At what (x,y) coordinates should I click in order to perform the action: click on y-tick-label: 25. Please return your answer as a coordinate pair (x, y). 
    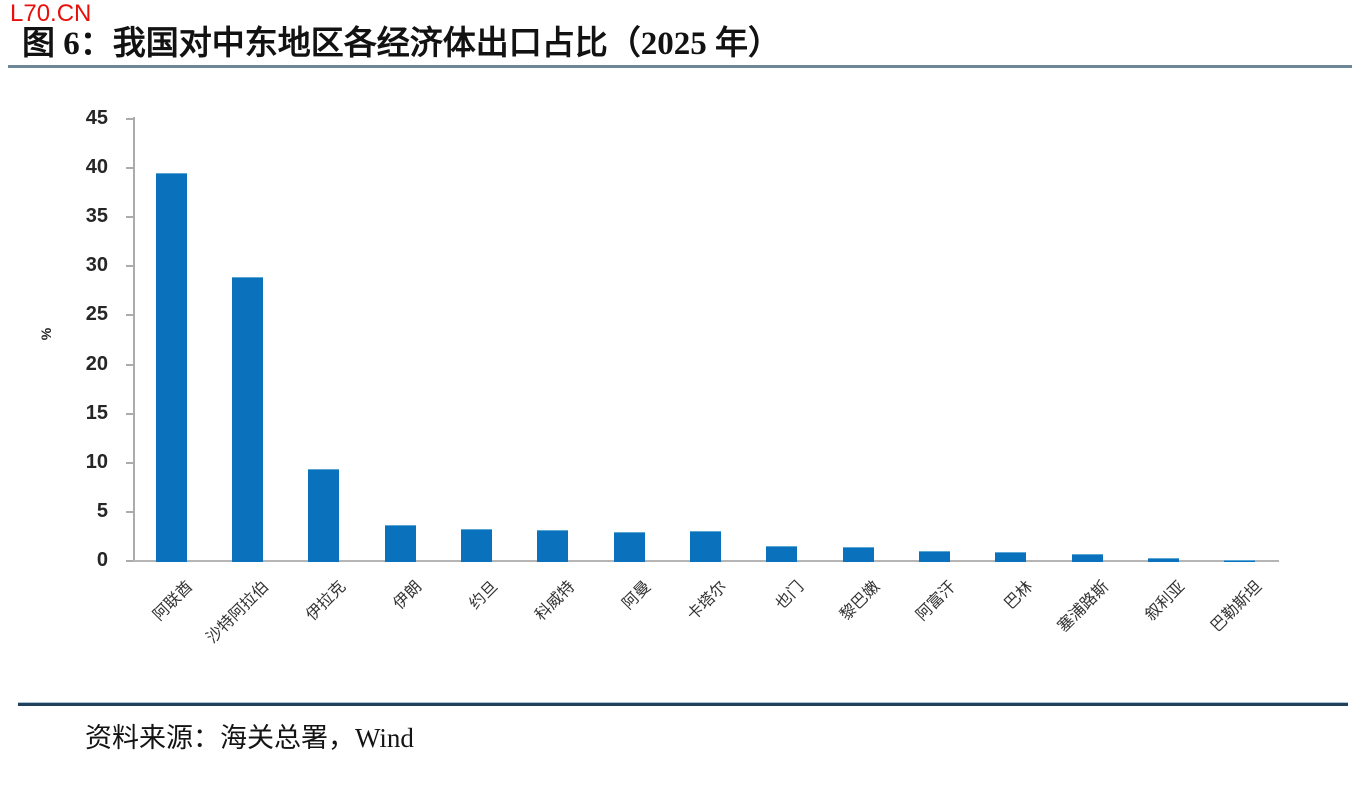
    Looking at the image, I should click on (96, 314).